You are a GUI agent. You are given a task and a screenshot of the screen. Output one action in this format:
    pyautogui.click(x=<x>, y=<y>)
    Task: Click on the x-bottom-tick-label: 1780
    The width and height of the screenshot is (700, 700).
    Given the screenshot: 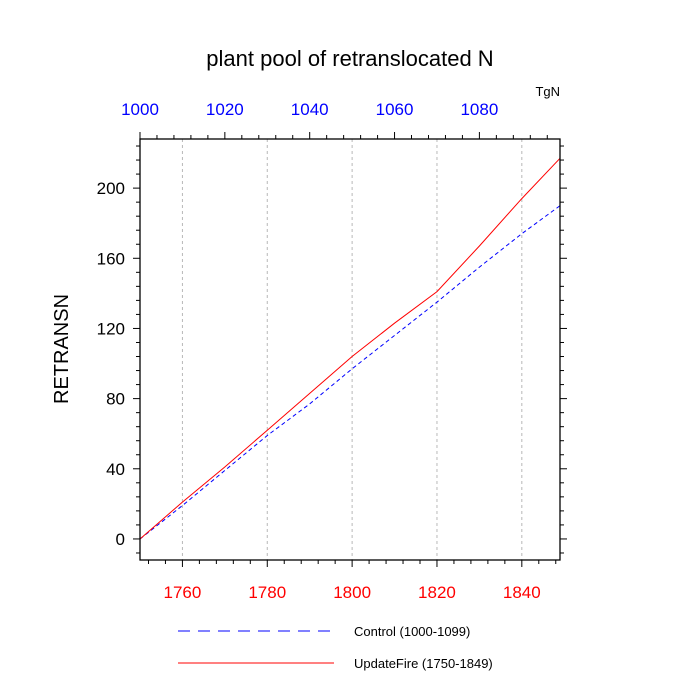 What is the action you would take?
    pyautogui.click(x=267, y=592)
    